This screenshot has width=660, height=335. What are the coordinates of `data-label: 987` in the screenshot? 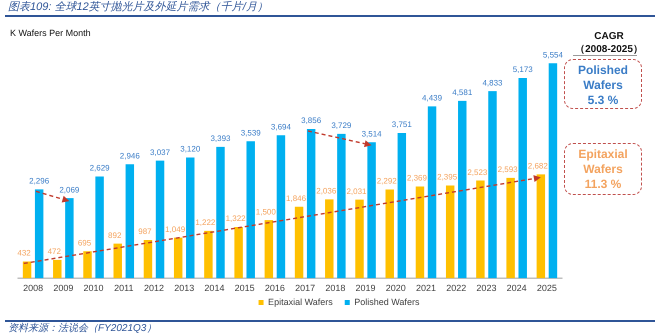 It's located at (145, 231).